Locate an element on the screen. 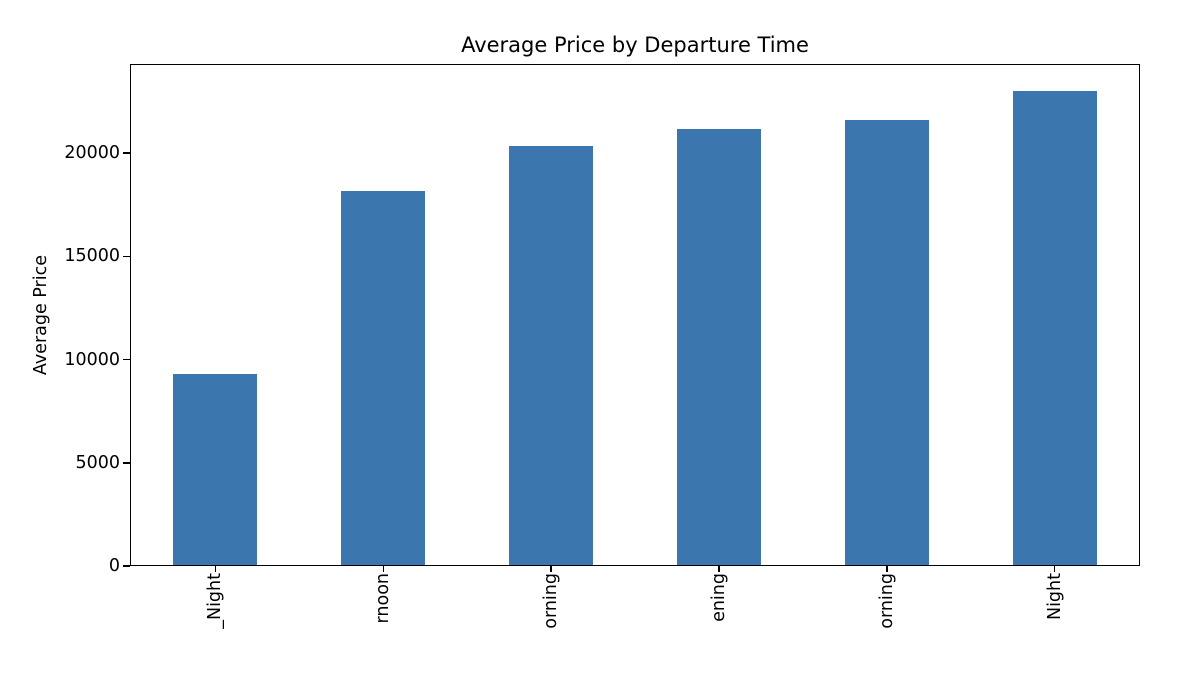  x-tick-label: rnoon is located at coordinates (383, 600).